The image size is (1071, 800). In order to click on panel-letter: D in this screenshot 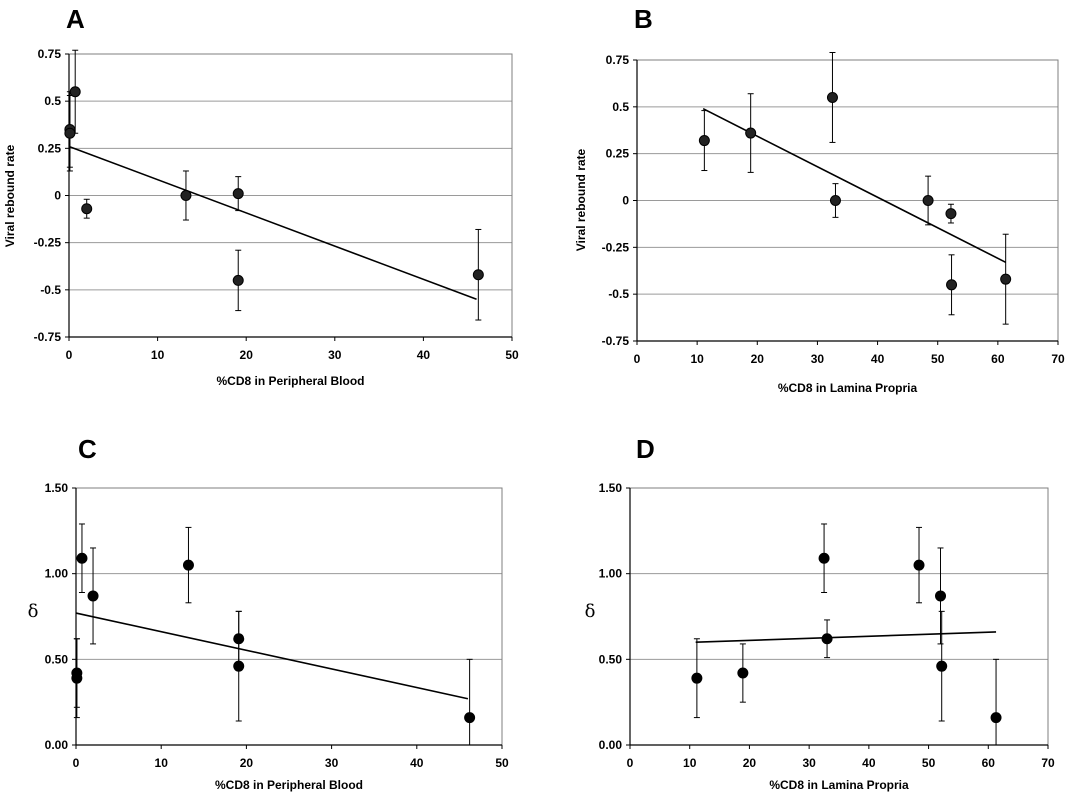, I will do `click(645, 449)`.